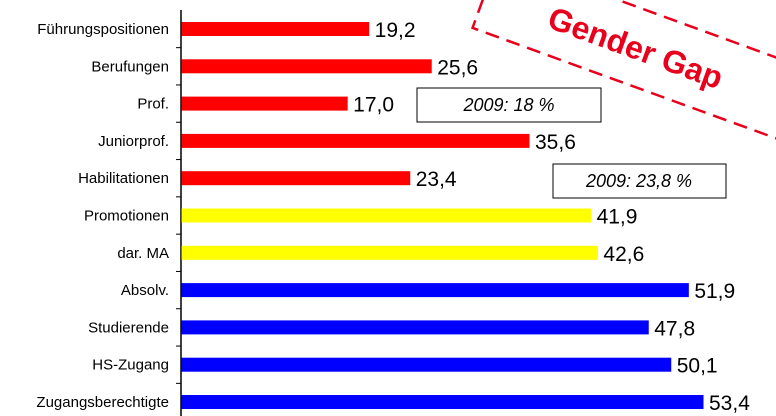 Image resolution: width=776 pixels, height=416 pixels. What do you see at coordinates (729, 403) in the screenshot?
I see `value-label-zugangsberechtigte: 53,4` at bounding box center [729, 403].